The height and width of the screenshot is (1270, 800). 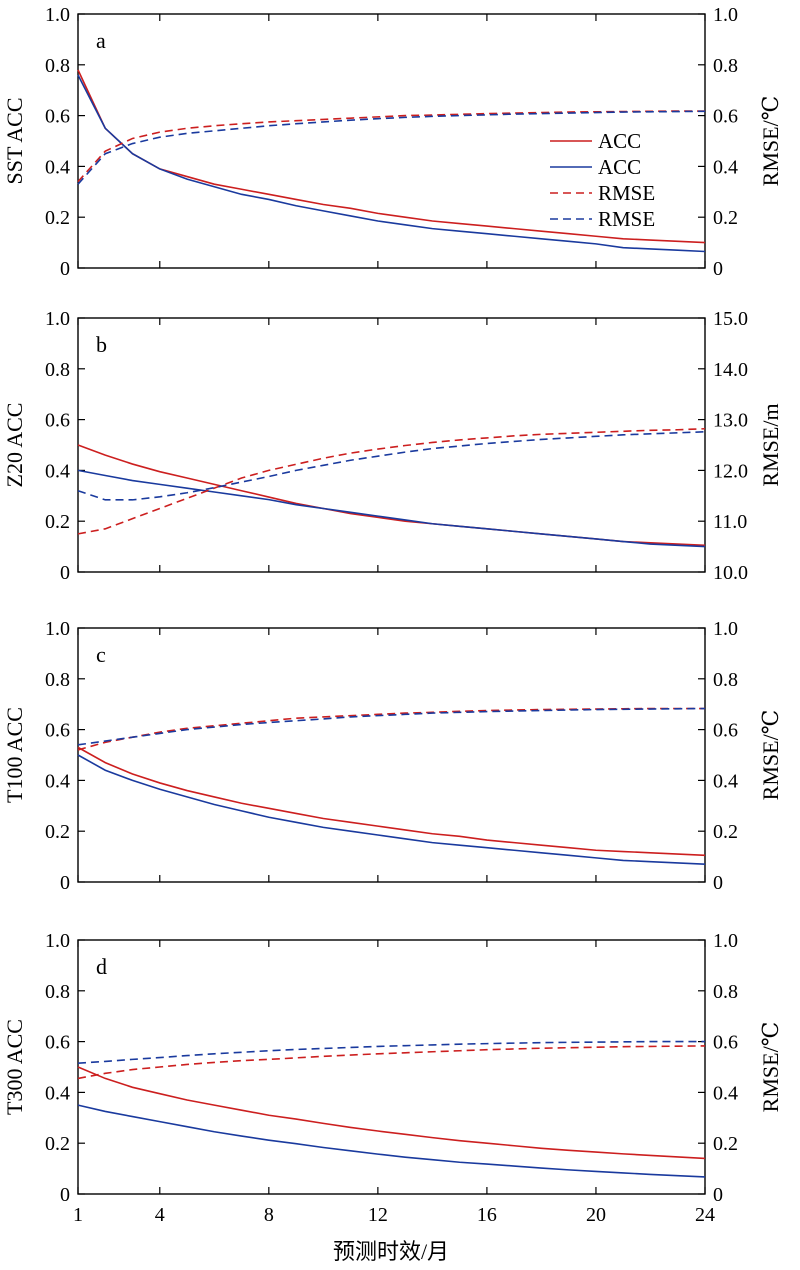 What do you see at coordinates (730, 471) in the screenshot?
I see `y2-tick-label: 12.0` at bounding box center [730, 471].